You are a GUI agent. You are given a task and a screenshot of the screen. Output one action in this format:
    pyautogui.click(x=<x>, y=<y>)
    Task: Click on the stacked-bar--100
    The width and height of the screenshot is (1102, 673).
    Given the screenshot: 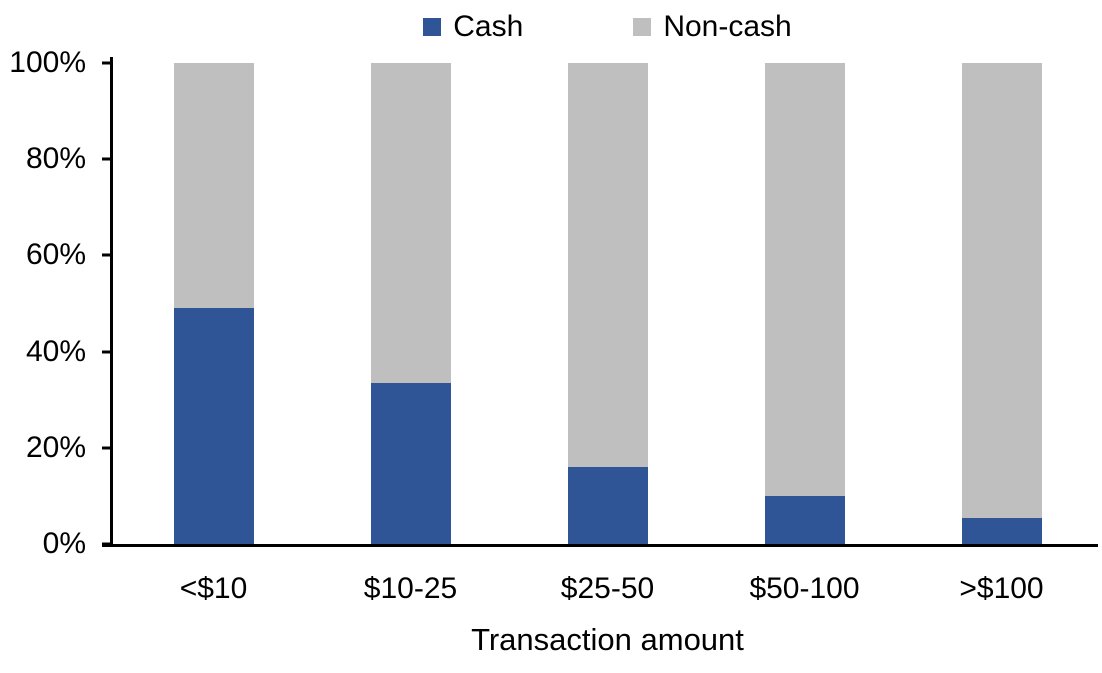 What is the action you would take?
    pyautogui.click(x=1001, y=303)
    